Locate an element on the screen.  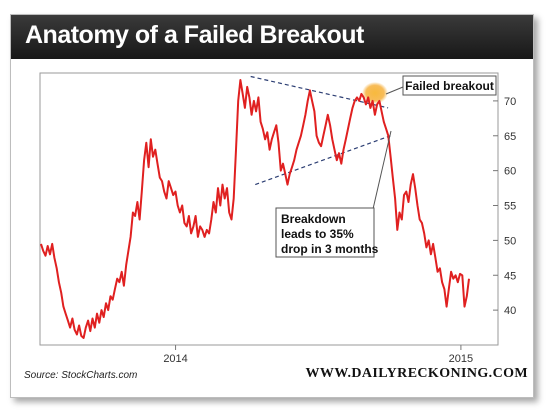
breakdown-label-line-2: leads to 35% is located at coordinates (317, 234).